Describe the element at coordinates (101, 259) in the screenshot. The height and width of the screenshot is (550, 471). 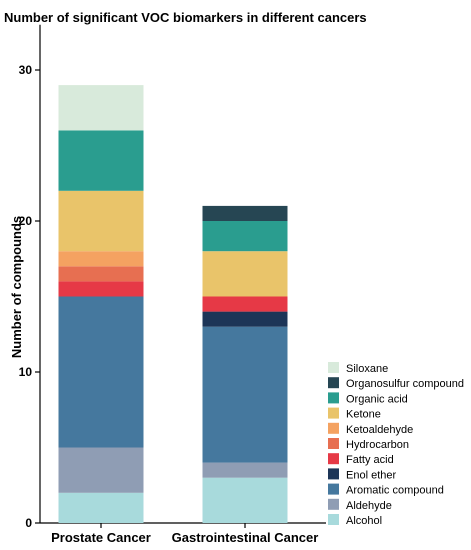
I see `bar-segment-ketoaldehyde` at that location.